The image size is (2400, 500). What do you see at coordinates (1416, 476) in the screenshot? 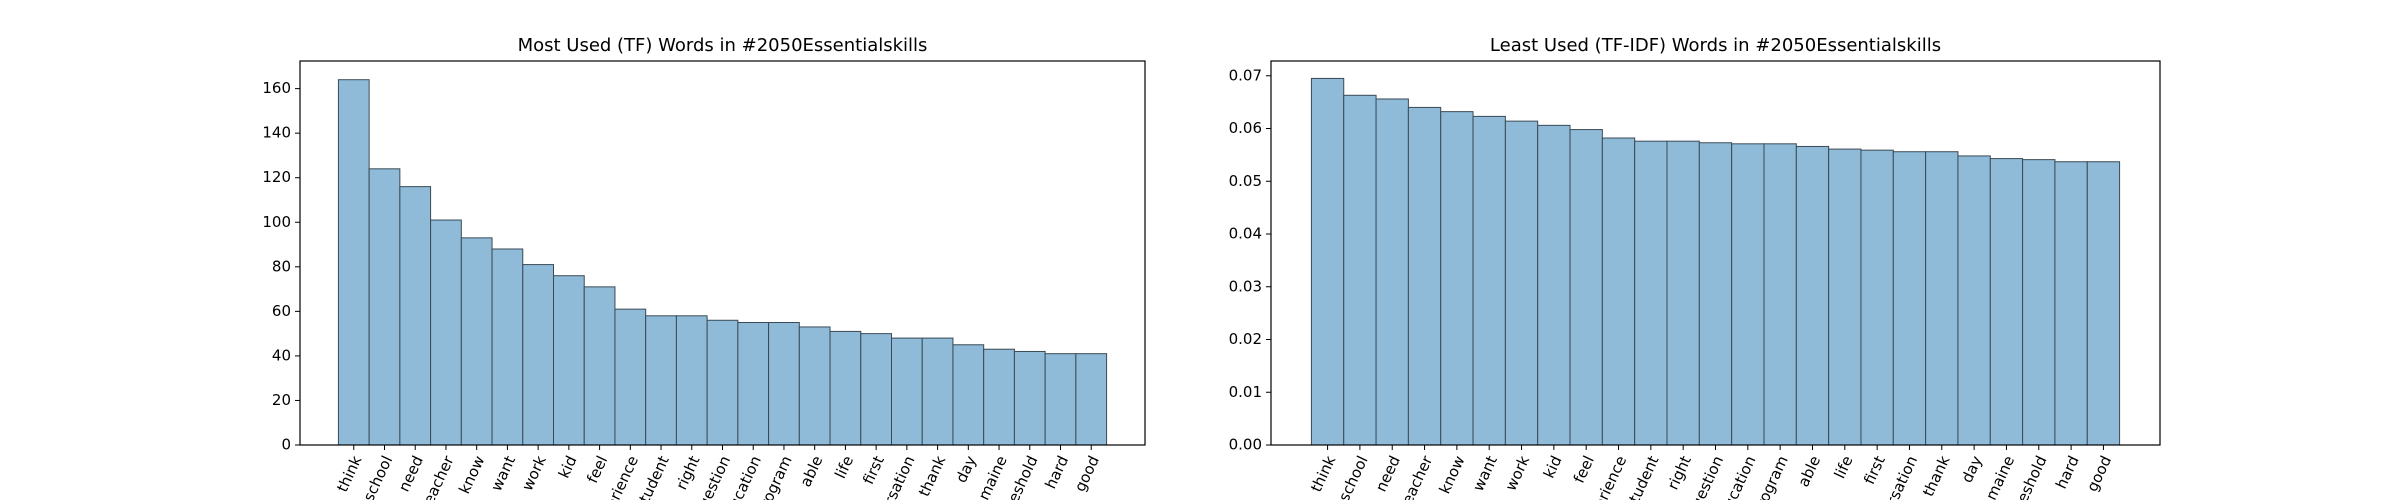
I see `x-tick-label: teacher` at bounding box center [1416, 476].